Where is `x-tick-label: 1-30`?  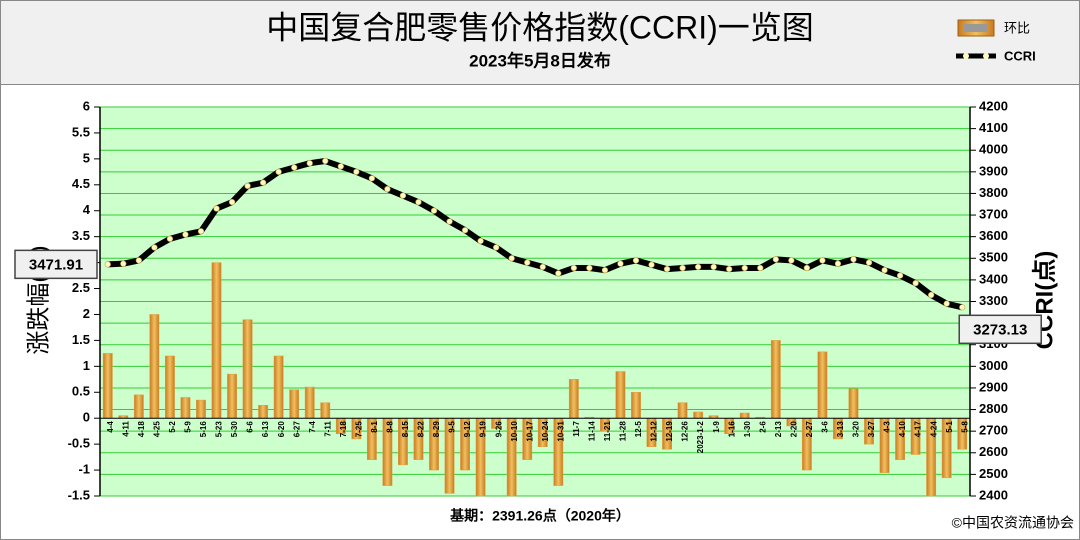 x-tick-label: 1-30 is located at coordinates (747, 429).